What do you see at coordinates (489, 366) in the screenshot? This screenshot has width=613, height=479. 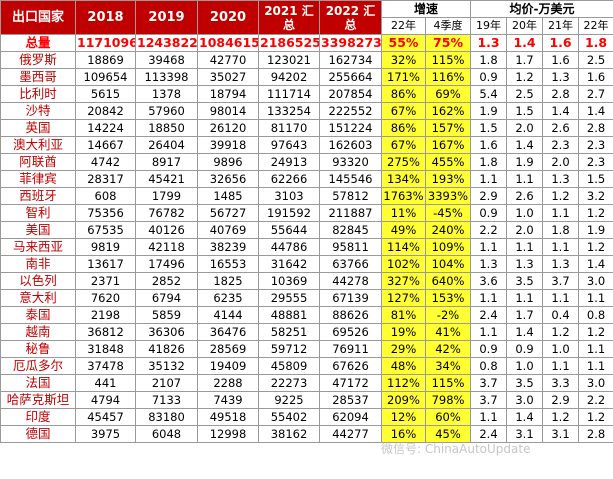 I see `price-19: 0.8` at bounding box center [489, 366].